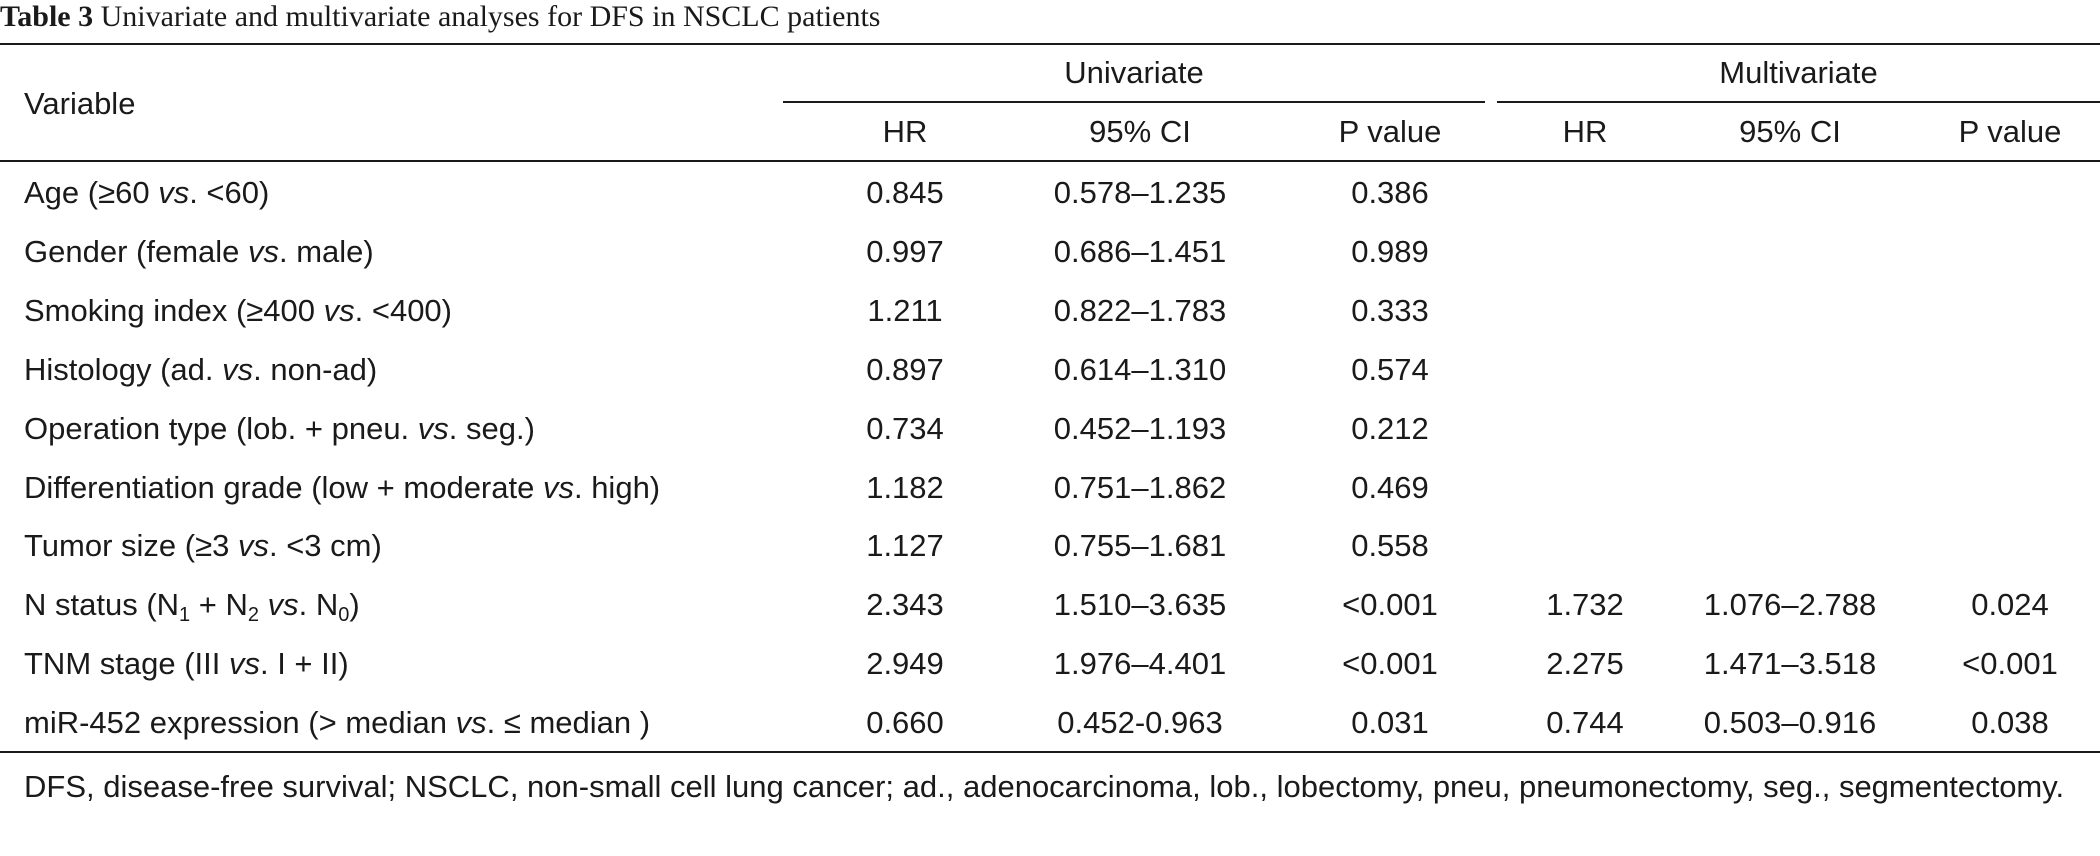  Describe the element at coordinates (147, 192) in the screenshot. I see `row-label: Age (≥60 vs. <60)` at that location.